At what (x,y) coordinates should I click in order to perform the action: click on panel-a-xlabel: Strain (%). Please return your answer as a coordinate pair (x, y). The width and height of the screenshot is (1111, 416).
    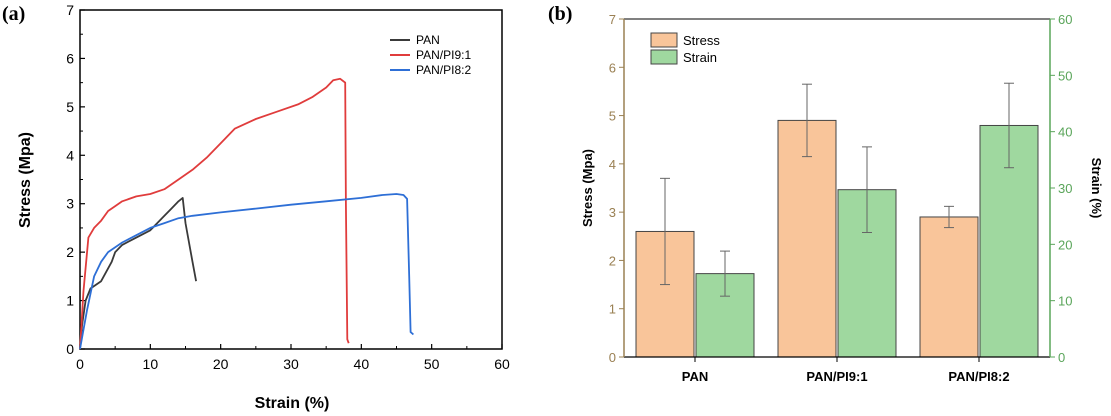
    Looking at the image, I should click on (292, 403).